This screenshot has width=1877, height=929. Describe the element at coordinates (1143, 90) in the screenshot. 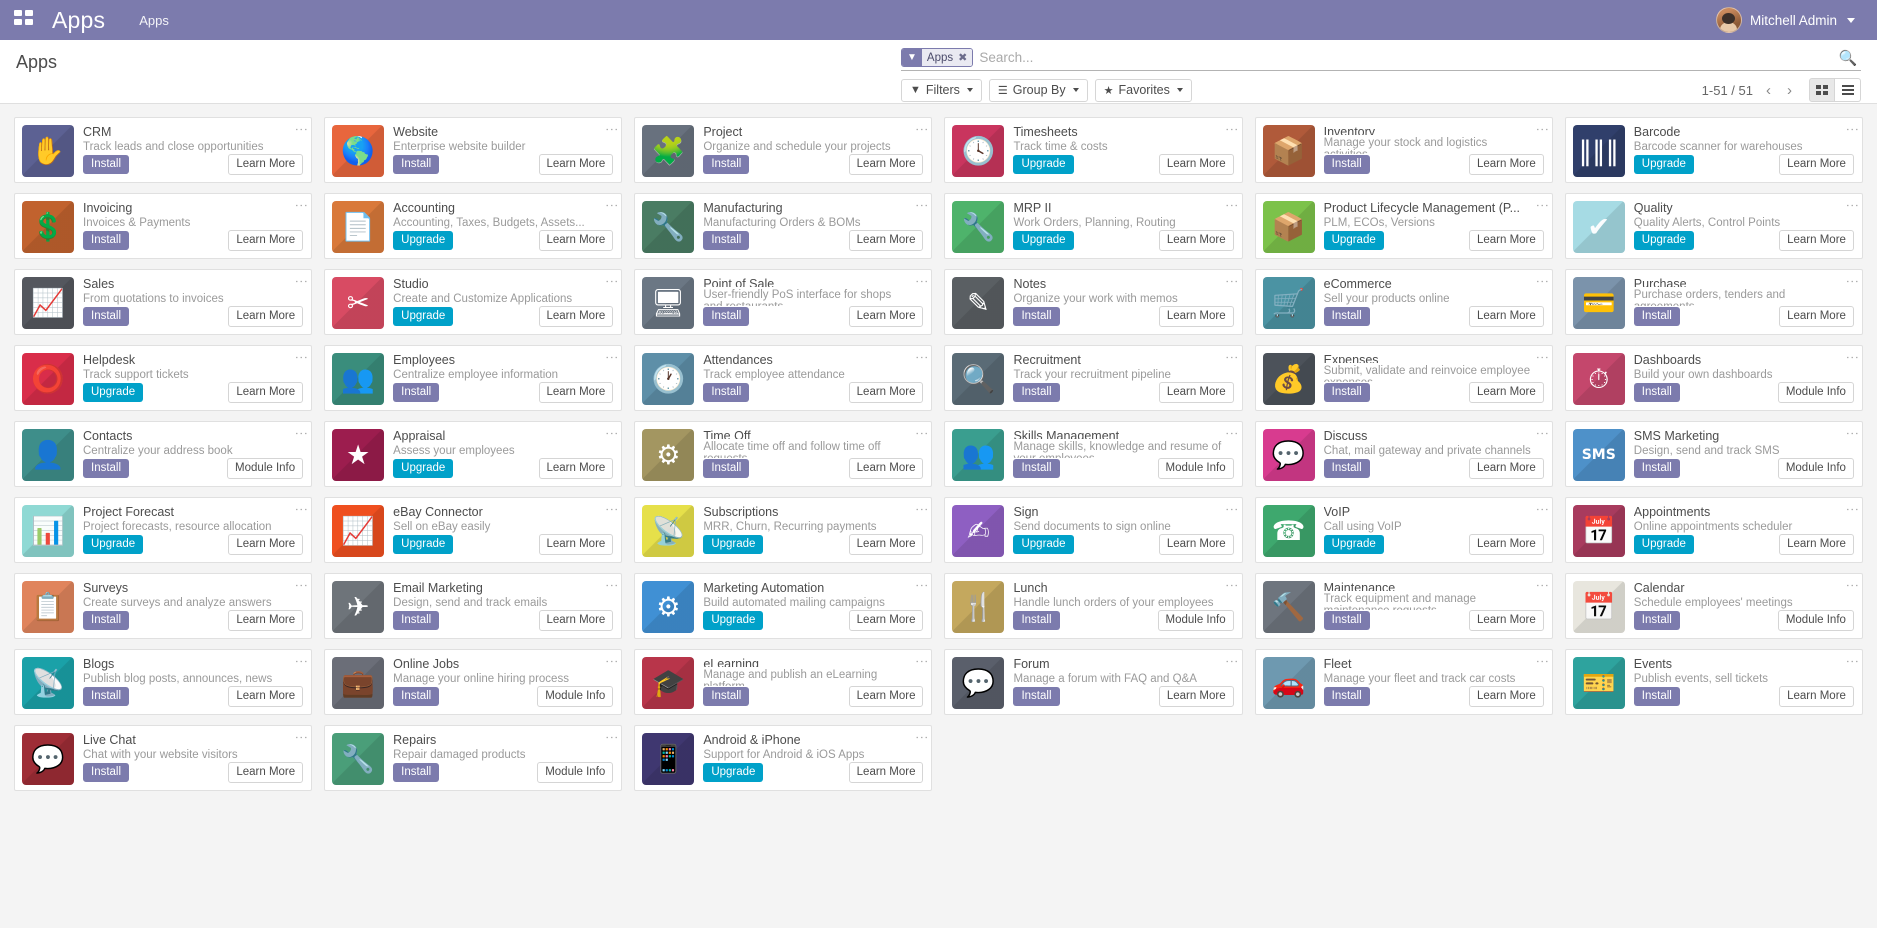

I see `favorites-dropdown: ★ Favorites` at that location.